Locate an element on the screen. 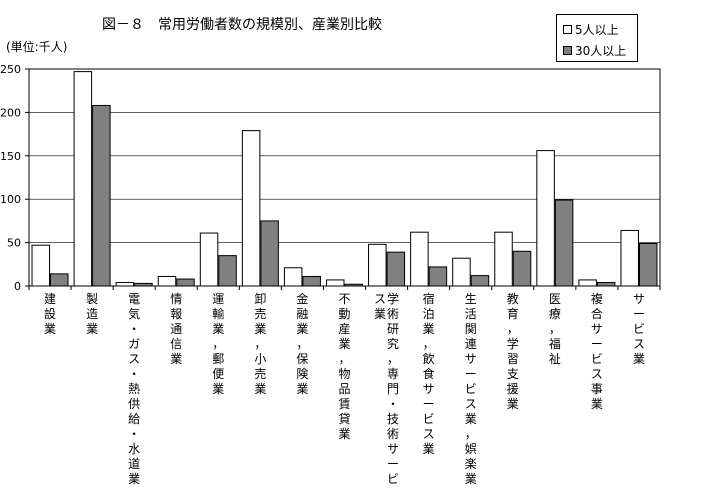 The width and height of the screenshot is (708, 503). svg-text: 医 is located at coordinates (555, 299).